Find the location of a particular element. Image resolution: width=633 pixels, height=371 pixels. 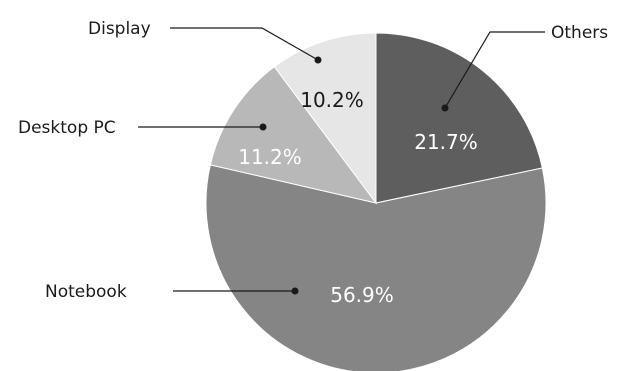

value-label-desktop-pc: 11.2% is located at coordinates (270, 157).